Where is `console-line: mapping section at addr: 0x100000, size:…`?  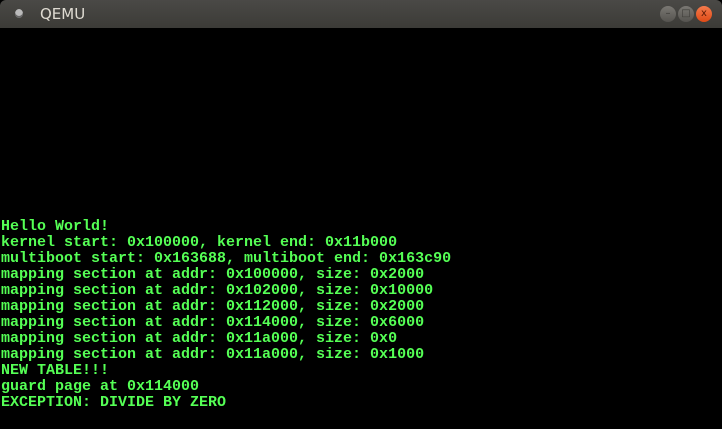 console-line: mapping section at addr: 0x100000, size:… is located at coordinates (213, 274).